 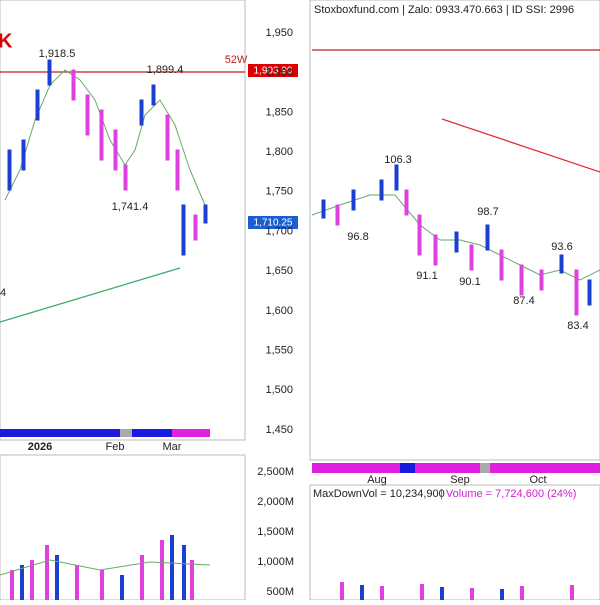 What do you see at coordinates (275, 562) in the screenshot?
I see `volume-axis-label: 1,000M` at bounding box center [275, 562].